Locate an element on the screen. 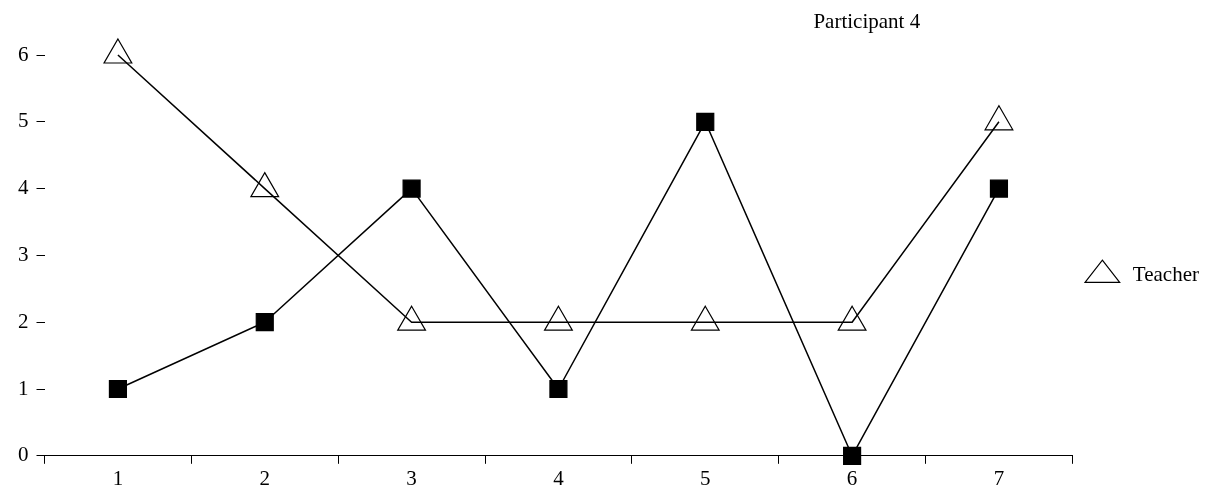 The width and height of the screenshot is (1219, 500). x-tick-label: 7 is located at coordinates (999, 477).